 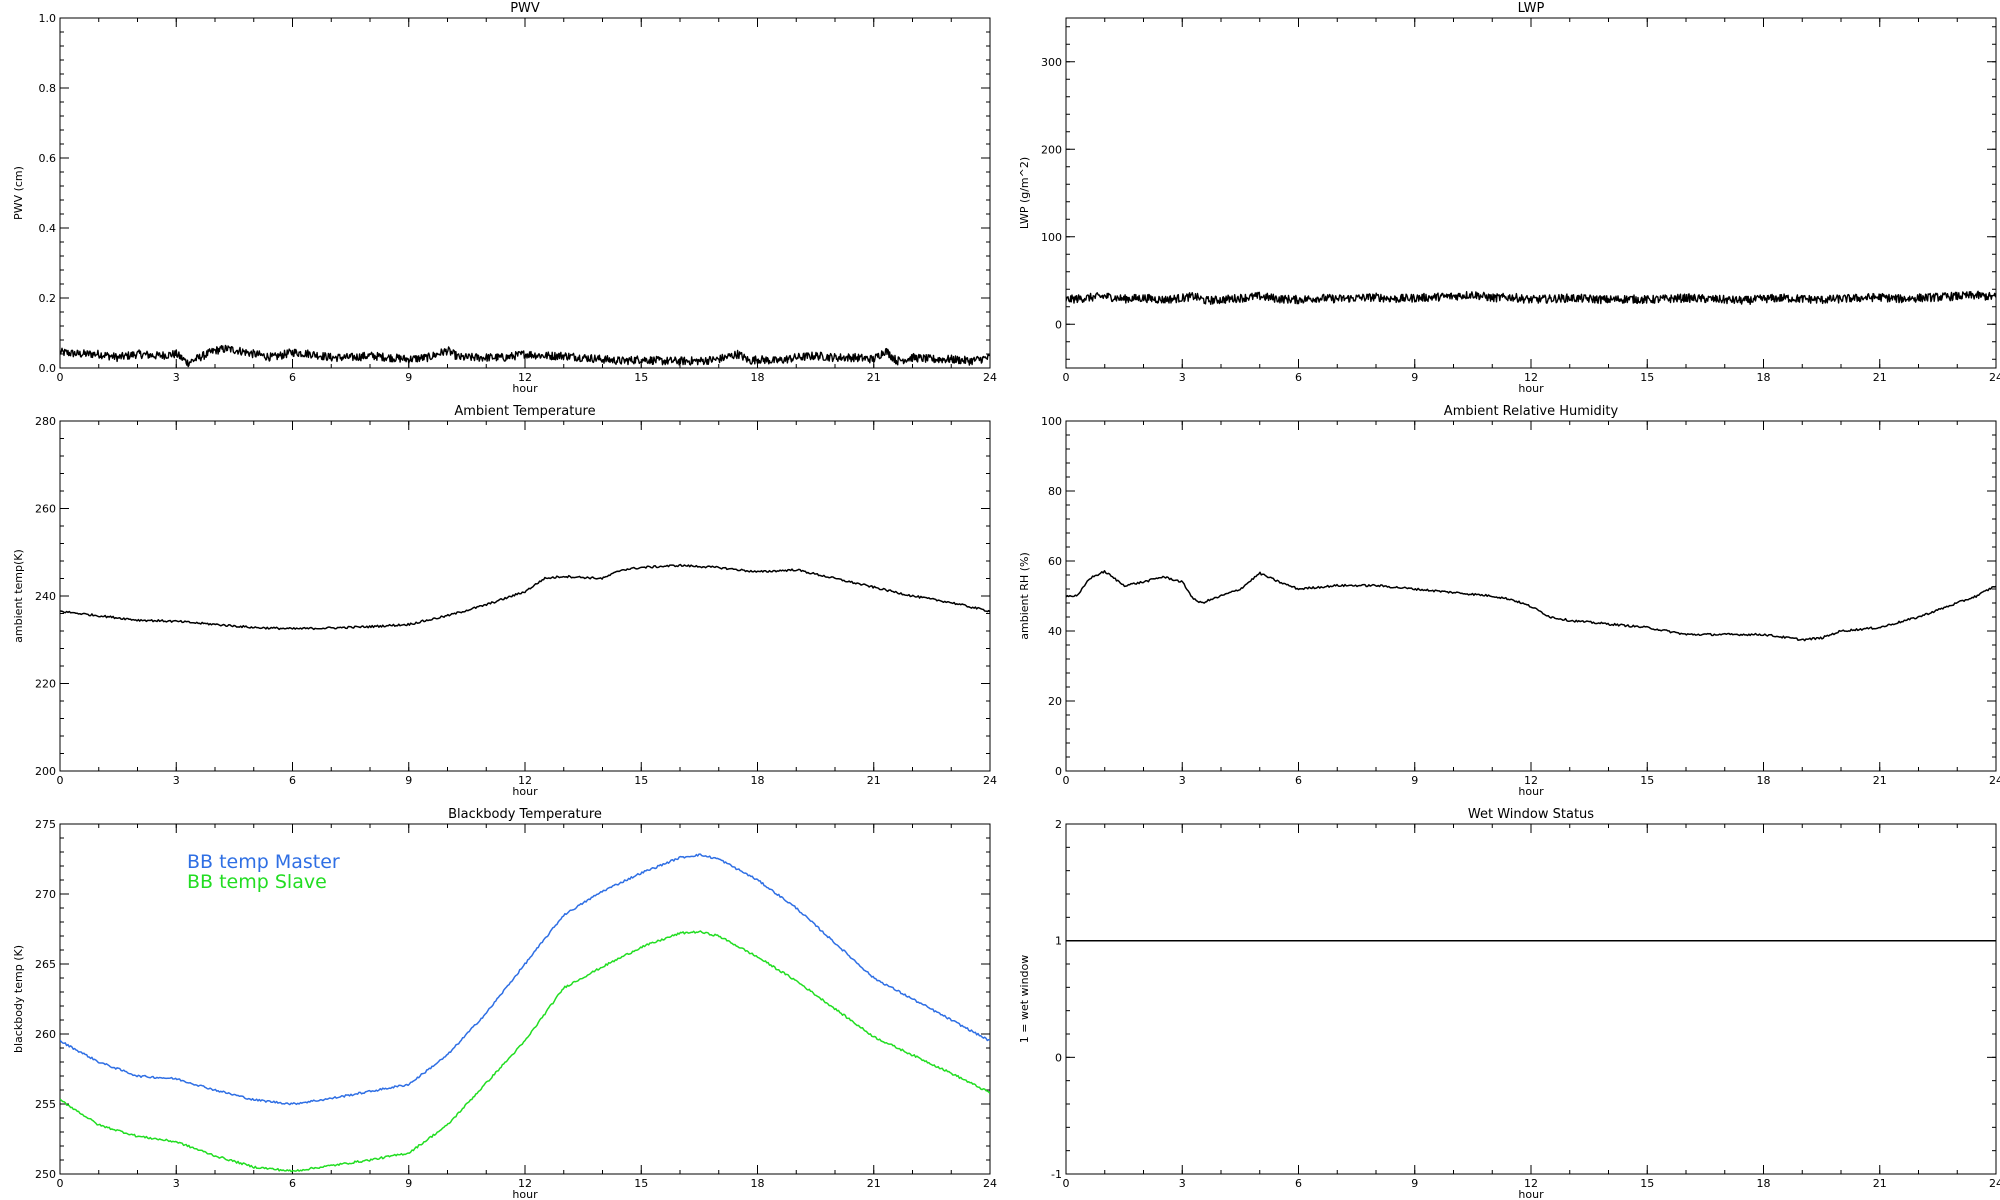 What do you see at coordinates (1024, 999) in the screenshot?
I see `y-axis-label: 1 = wet window` at bounding box center [1024, 999].